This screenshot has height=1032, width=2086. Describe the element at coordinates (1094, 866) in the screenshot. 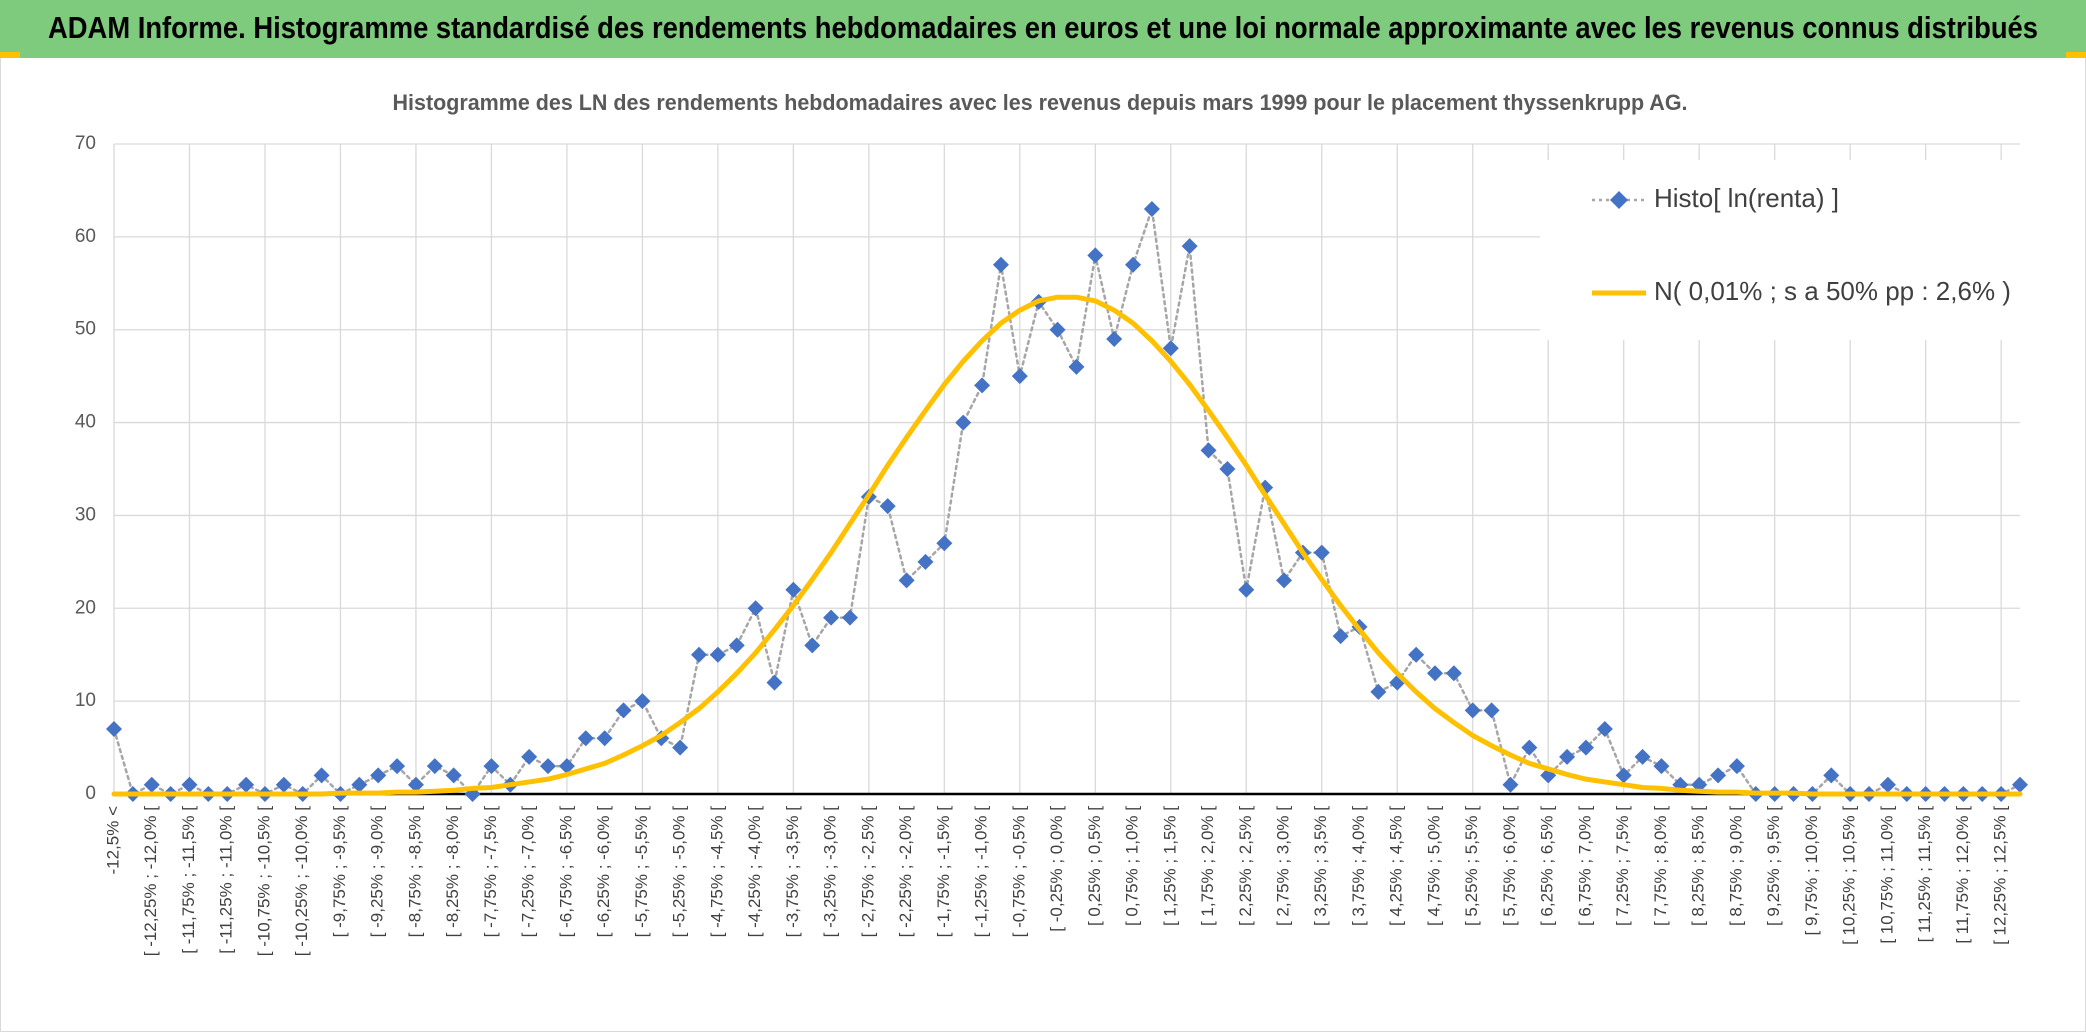

I see `x-tick-label: [ 0,25% ; 0,5% [` at that location.